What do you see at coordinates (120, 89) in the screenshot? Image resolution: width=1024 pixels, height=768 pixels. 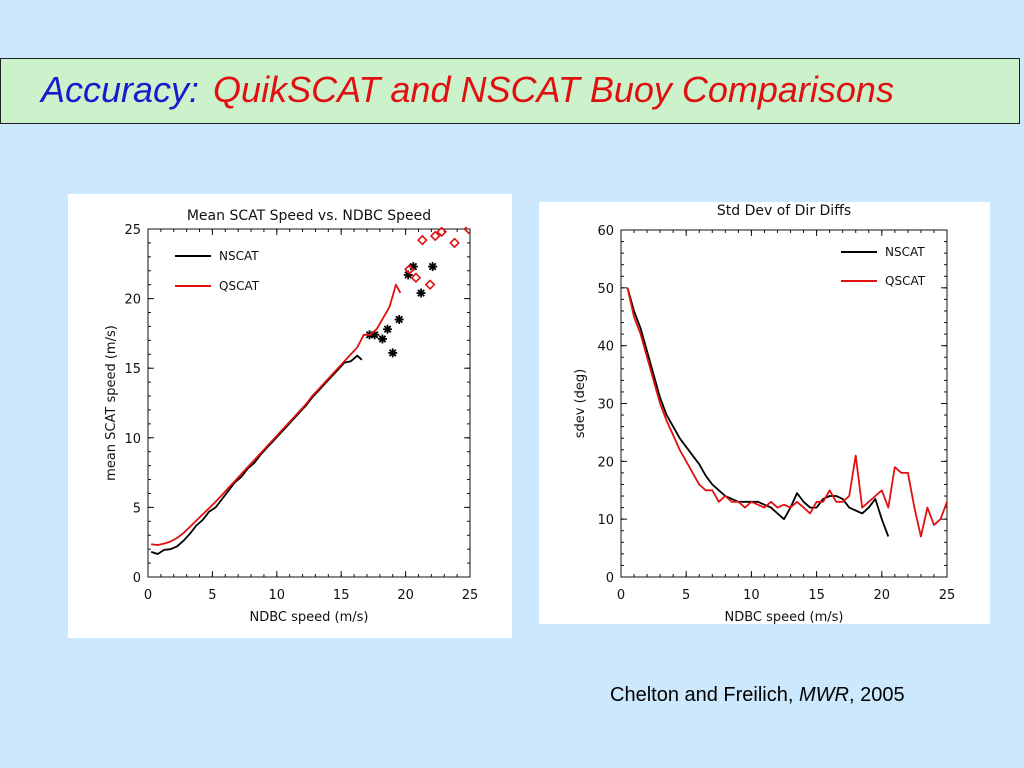 I see `slide-title-prefix: Accuracy:` at bounding box center [120, 89].